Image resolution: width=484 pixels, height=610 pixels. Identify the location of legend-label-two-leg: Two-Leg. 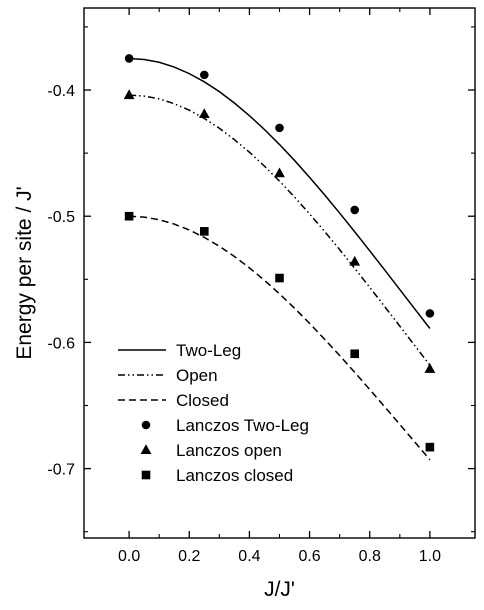
(208, 350).